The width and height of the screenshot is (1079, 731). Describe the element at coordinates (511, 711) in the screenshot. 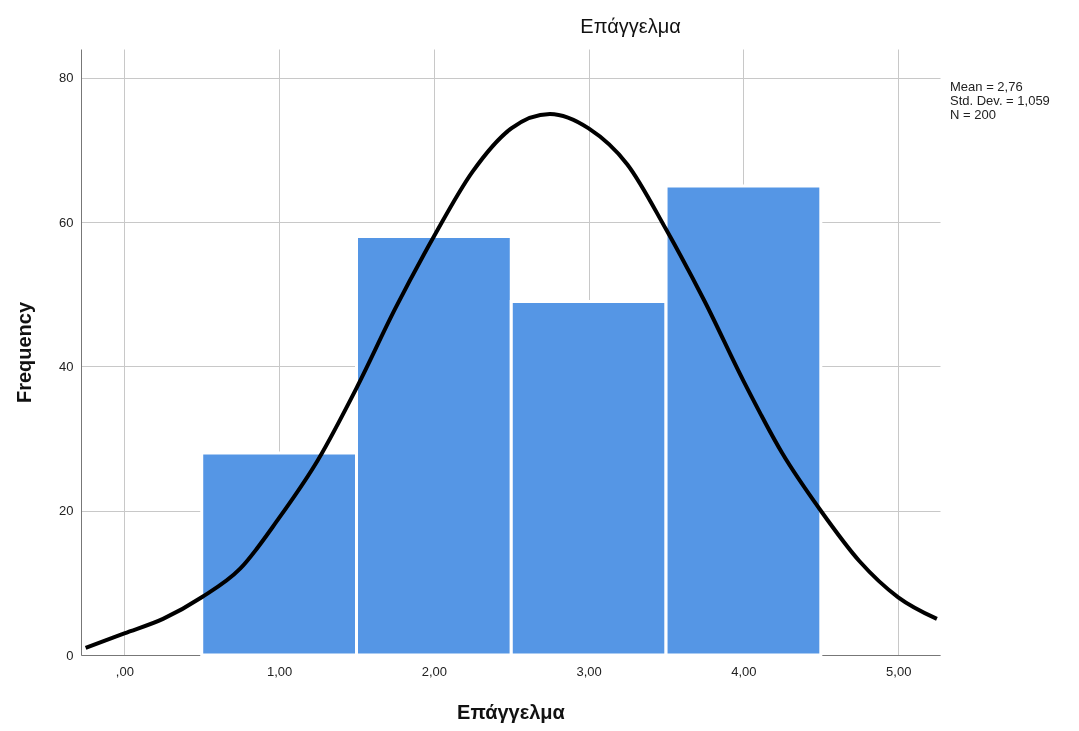

I see `x-axis-title: Επάγγελμα` at that location.